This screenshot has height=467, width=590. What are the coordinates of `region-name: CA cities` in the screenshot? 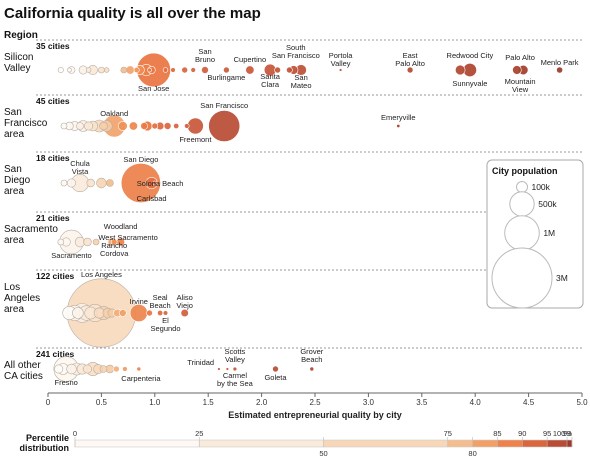 It's located at (23, 376).